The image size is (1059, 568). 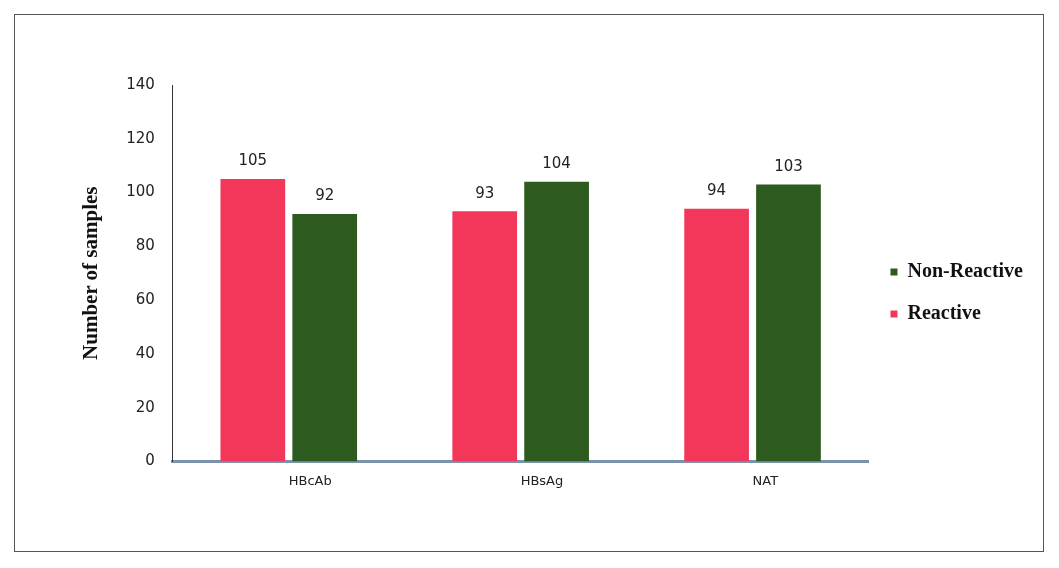 What do you see at coordinates (145, 298) in the screenshot?
I see `y-tick-label: 60` at bounding box center [145, 298].